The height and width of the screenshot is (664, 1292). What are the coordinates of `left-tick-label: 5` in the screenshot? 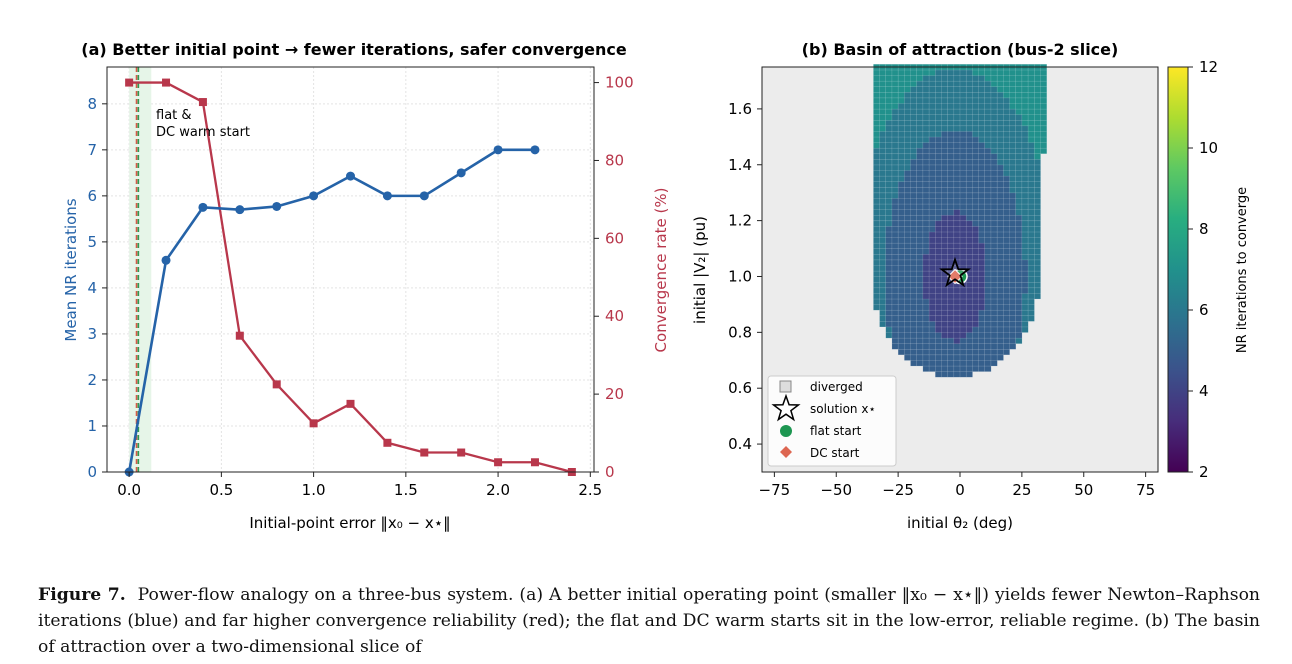 It's located at (92, 242).